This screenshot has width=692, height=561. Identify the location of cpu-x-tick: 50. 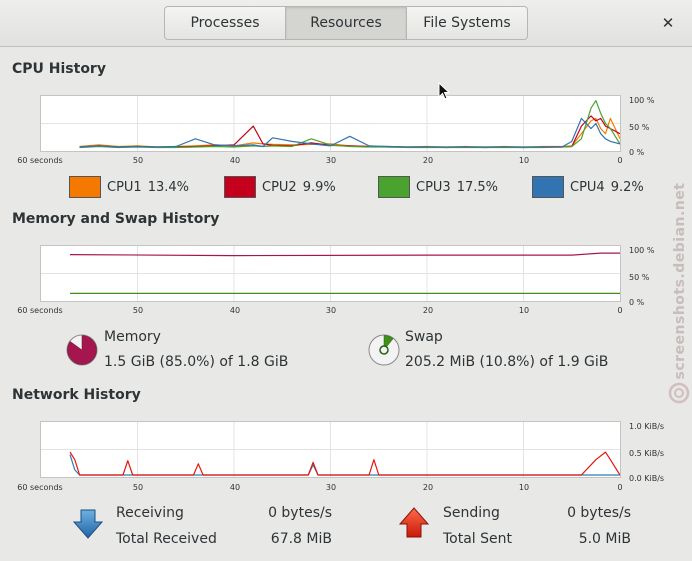
(138, 160).